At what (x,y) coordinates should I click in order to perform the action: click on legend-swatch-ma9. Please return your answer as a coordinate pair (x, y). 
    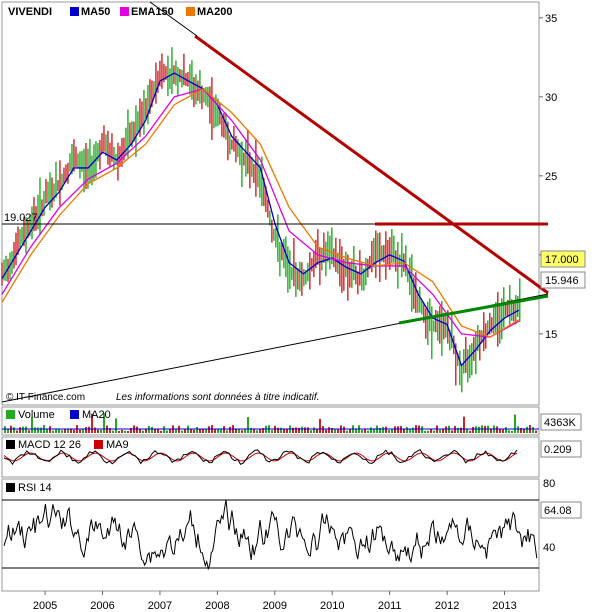
    Looking at the image, I should click on (98, 444).